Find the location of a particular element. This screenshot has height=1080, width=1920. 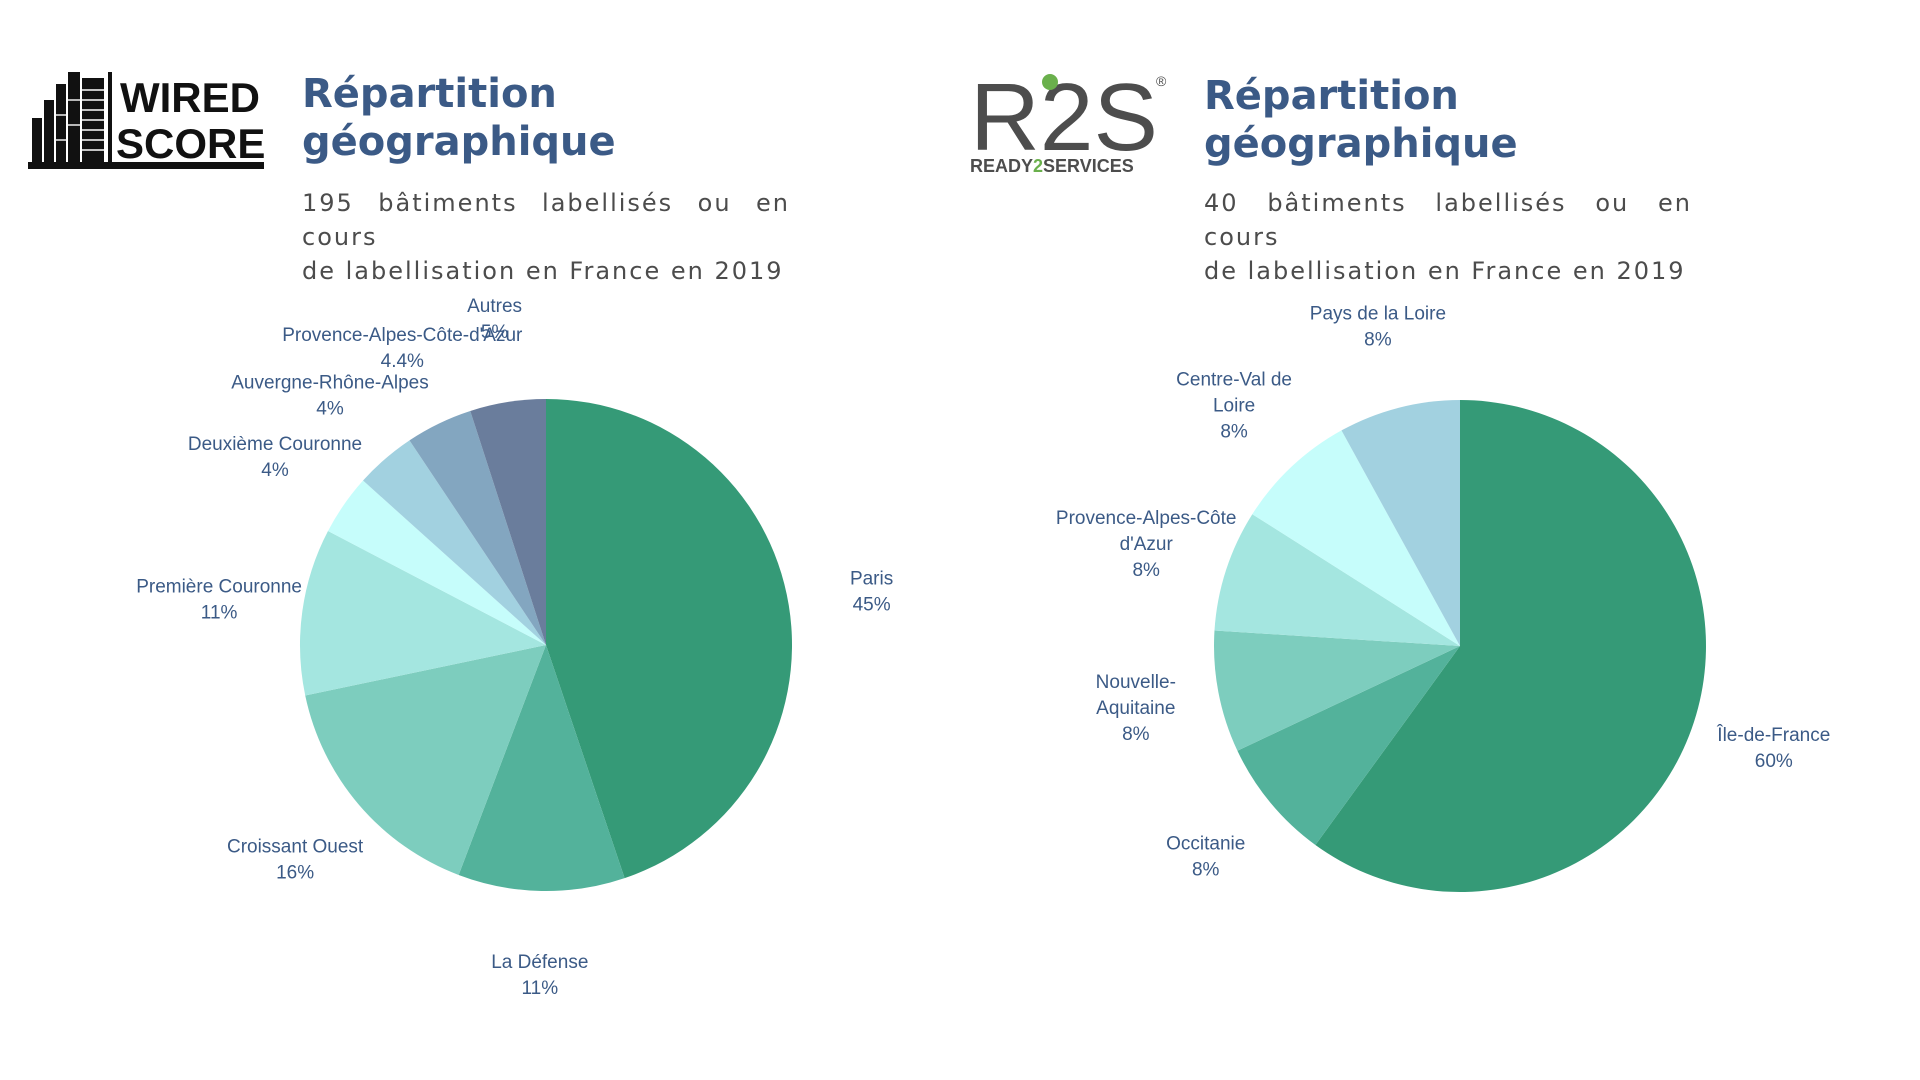

subtitle-line-1: 40 bâtiments labellisés ou en cours is located at coordinates (1448, 220).